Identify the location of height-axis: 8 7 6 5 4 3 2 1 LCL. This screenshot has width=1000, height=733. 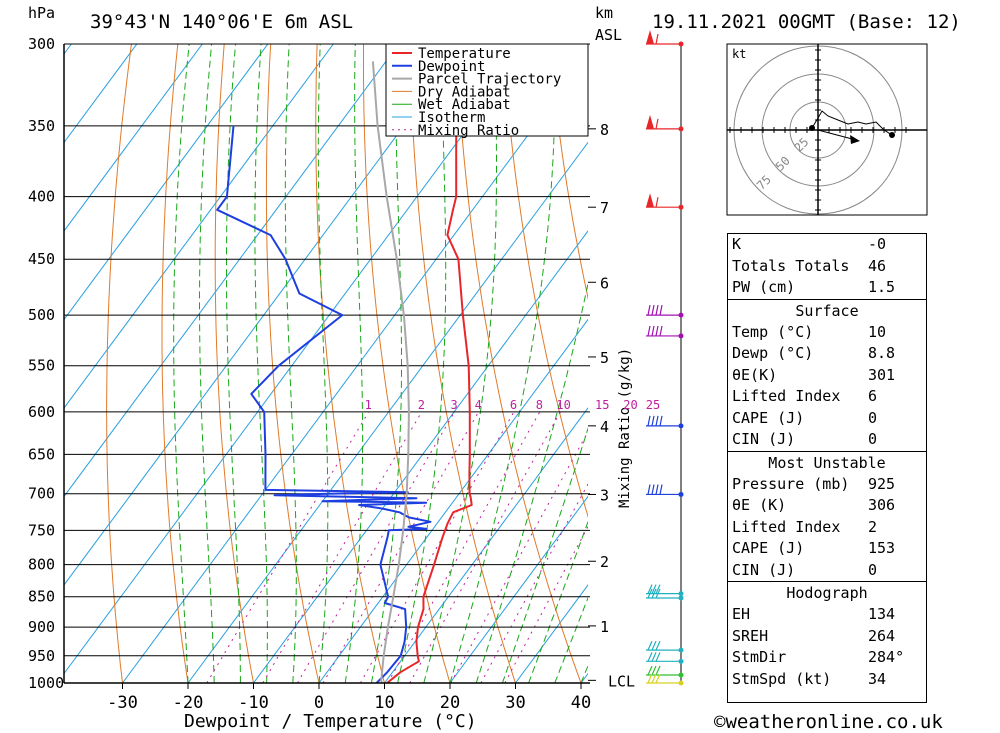
(611, 405).